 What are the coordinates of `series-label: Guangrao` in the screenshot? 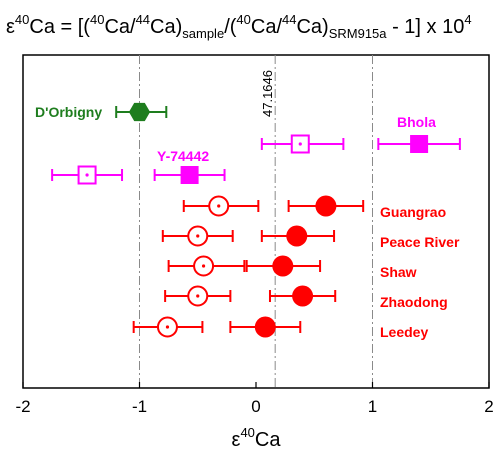 It's located at (413, 212).